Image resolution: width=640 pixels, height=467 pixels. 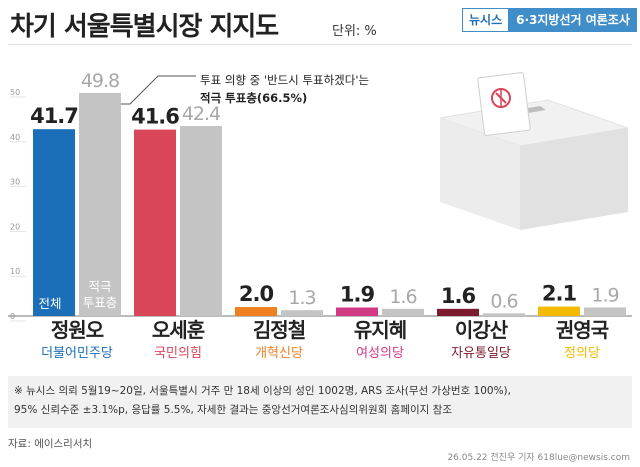 I want to click on data-label-active-3: 1.3, so click(x=301, y=298).